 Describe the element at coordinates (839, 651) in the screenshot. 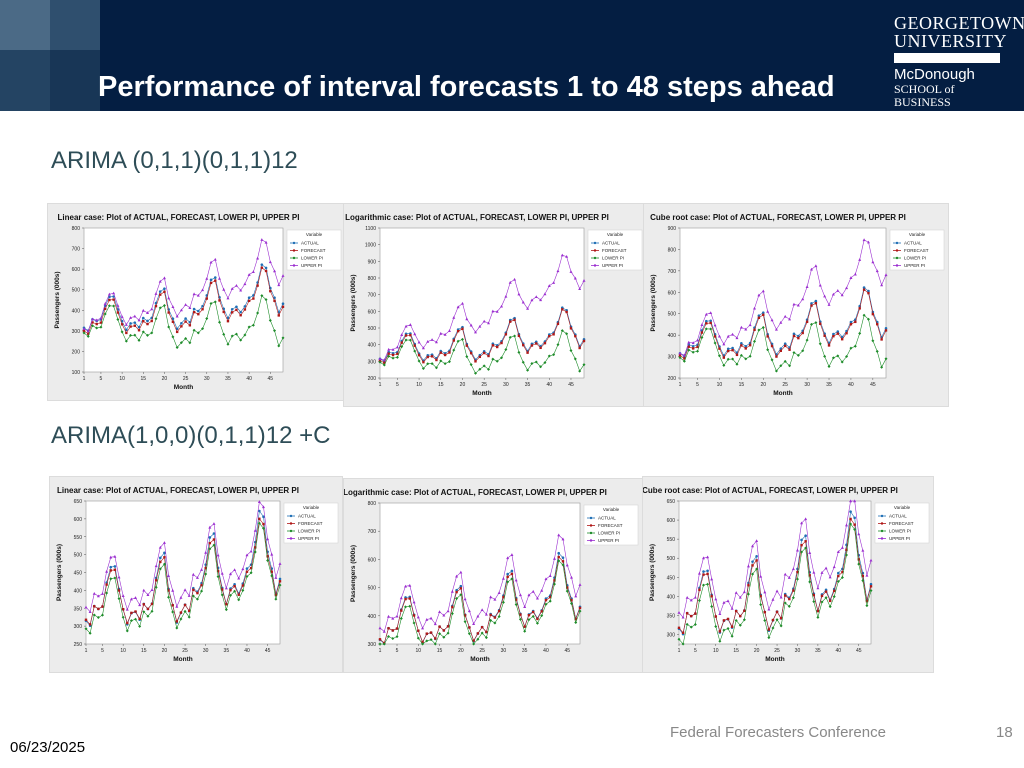

I see `x-tick-label: 40` at that location.